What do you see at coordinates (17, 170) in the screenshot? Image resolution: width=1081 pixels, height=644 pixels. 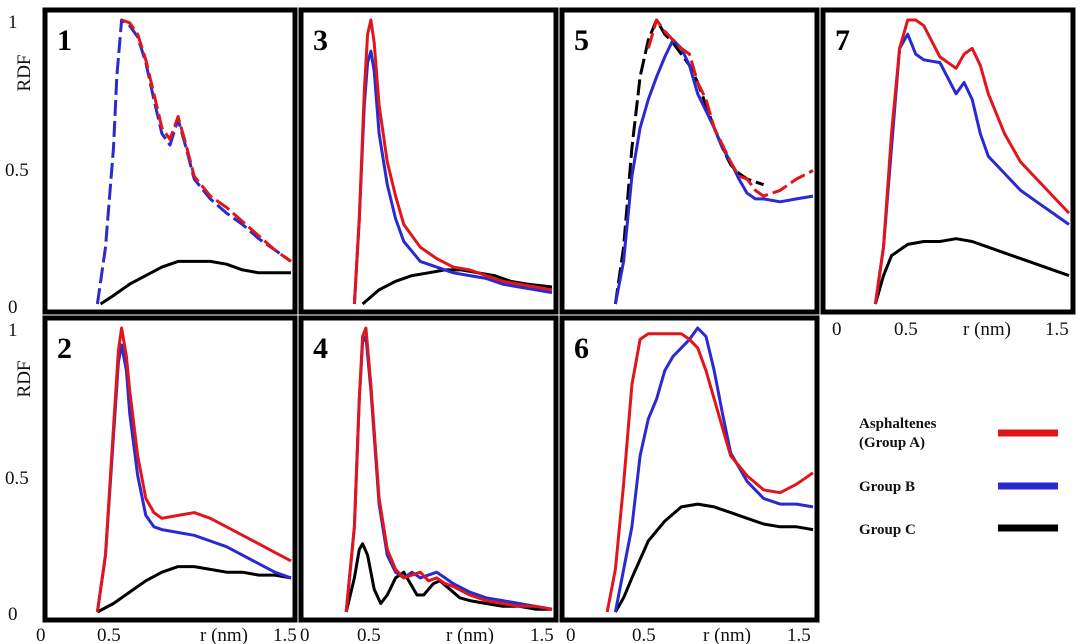 I see `y-tick-0.5-top: 0.5` at bounding box center [17, 170].